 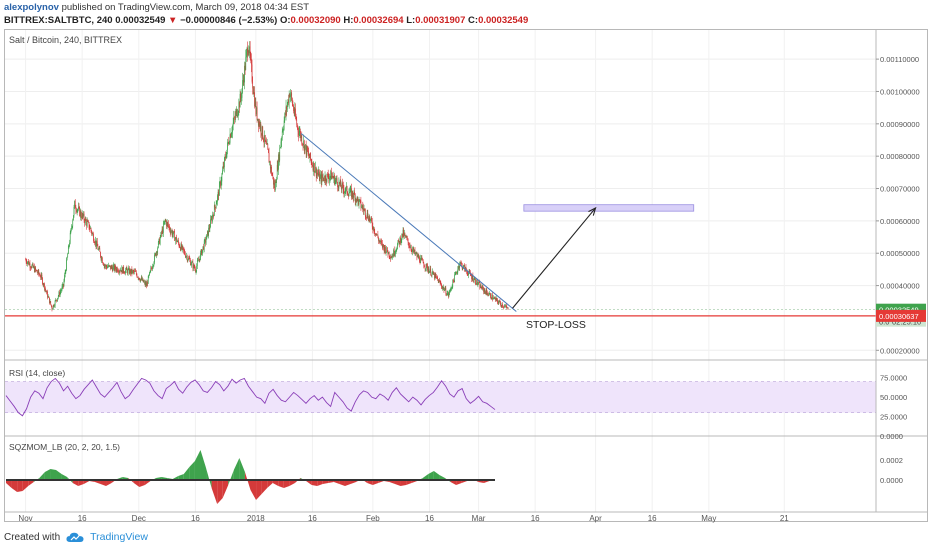 What do you see at coordinates (900, 286) in the screenshot?
I see `price-tick-label: 0.00040000` at bounding box center [900, 286].